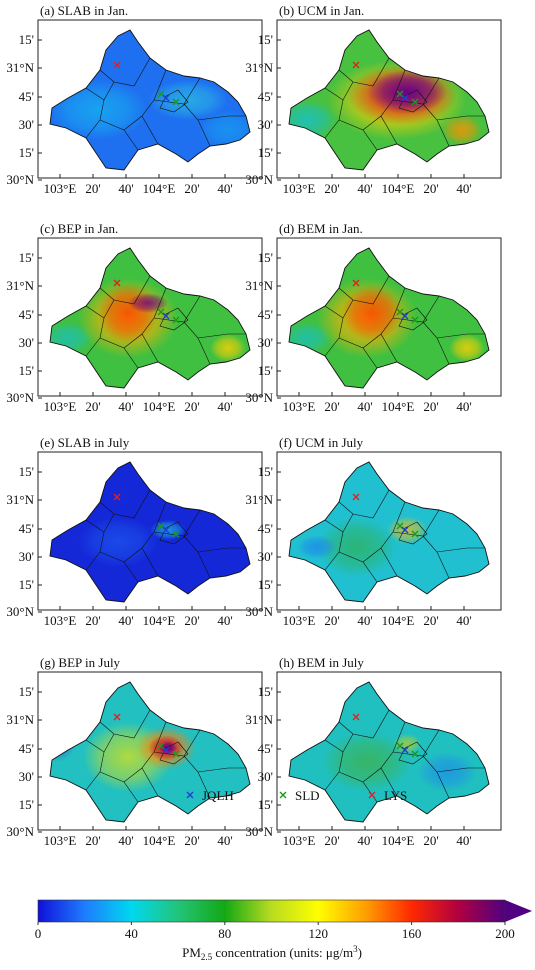 The width and height of the screenshot is (535, 970). I want to click on colorbar-tick-label: 40, so click(131, 933).